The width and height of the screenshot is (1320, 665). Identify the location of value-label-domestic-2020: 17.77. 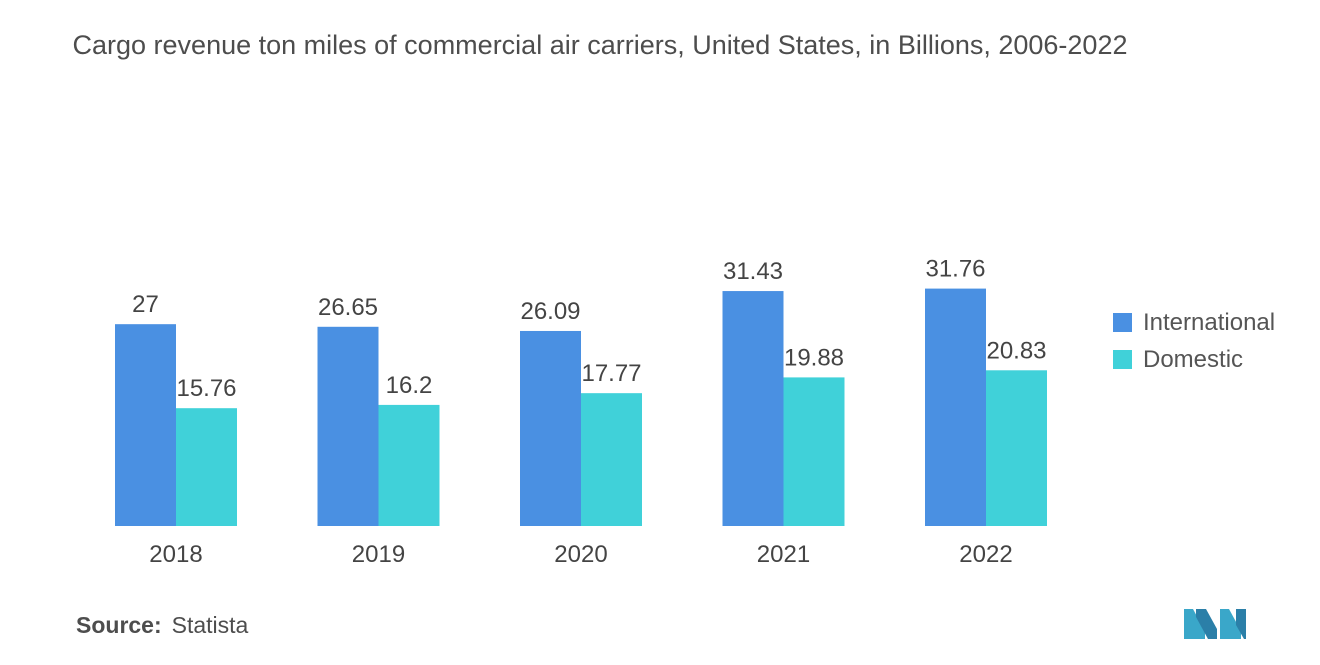
(611, 373).